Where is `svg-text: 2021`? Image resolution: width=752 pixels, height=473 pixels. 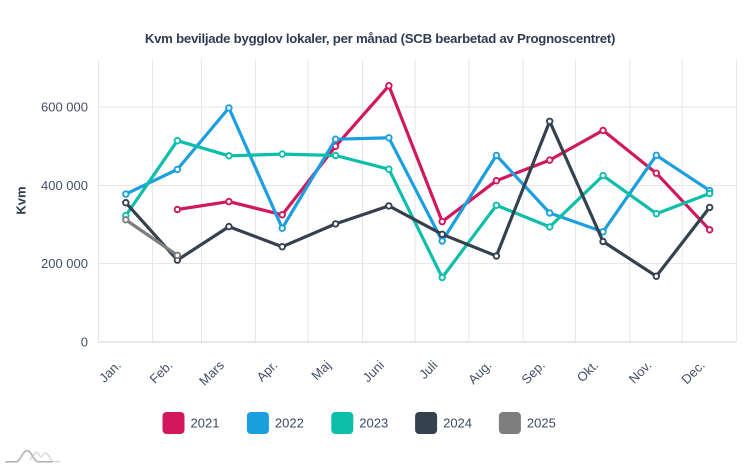 svg-text: 2021 is located at coordinates (205, 422).